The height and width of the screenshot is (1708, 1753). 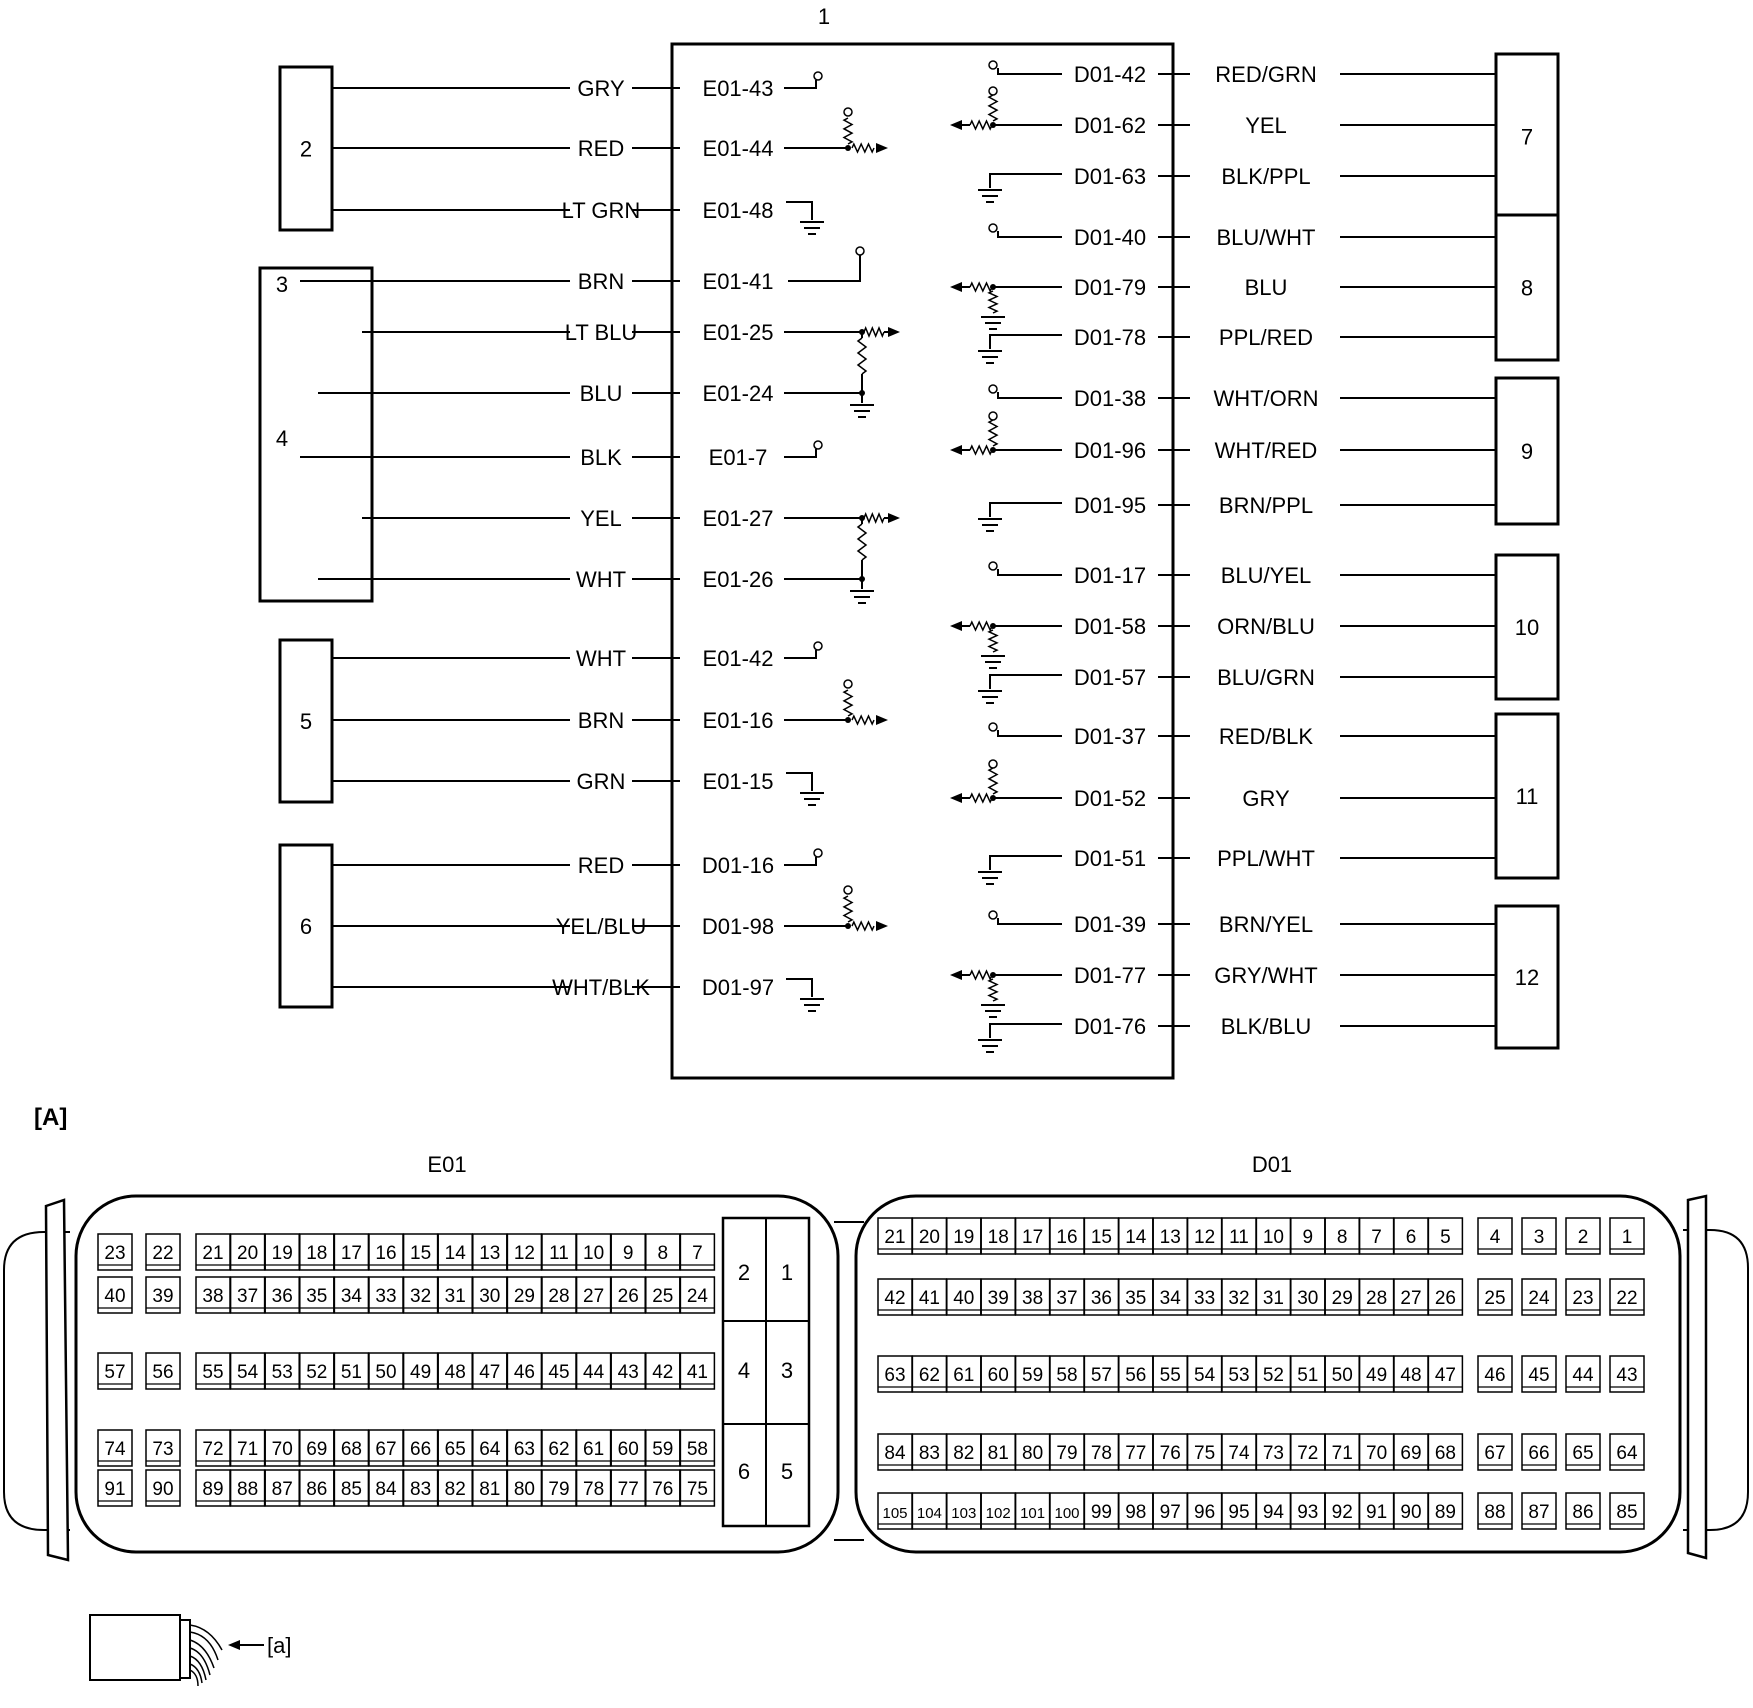 I want to click on pin-d01-70: 70, so click(x=1376, y=1452).